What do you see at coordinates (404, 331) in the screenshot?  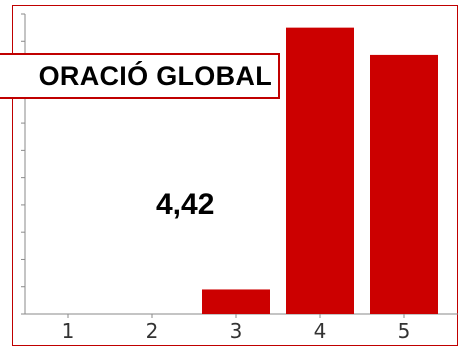 I see `x-tick-label-5: 5` at bounding box center [404, 331].